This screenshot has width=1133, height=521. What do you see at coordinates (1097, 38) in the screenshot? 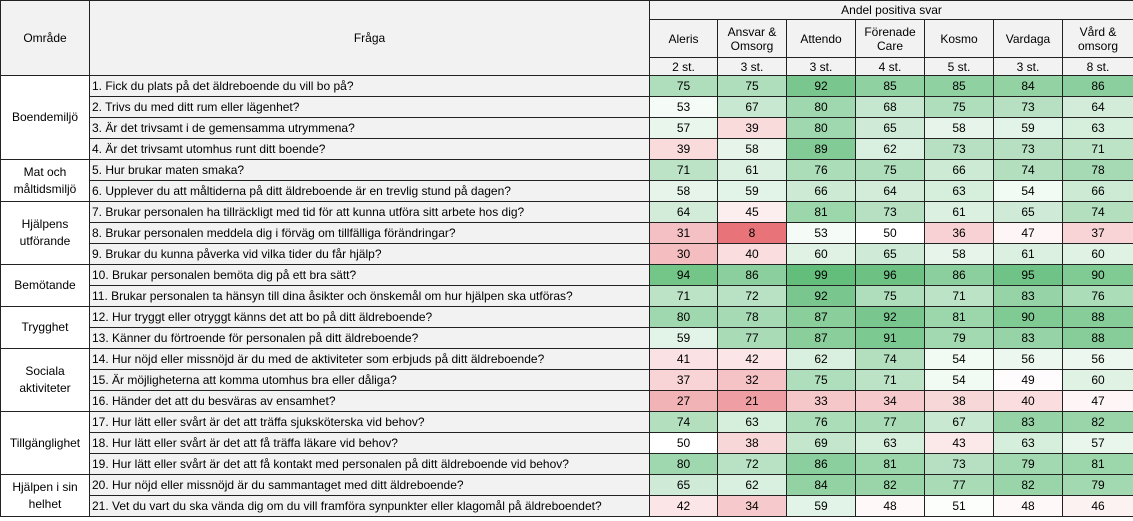
I see `provider-name-header: Vård & omsorg` at bounding box center [1097, 38].